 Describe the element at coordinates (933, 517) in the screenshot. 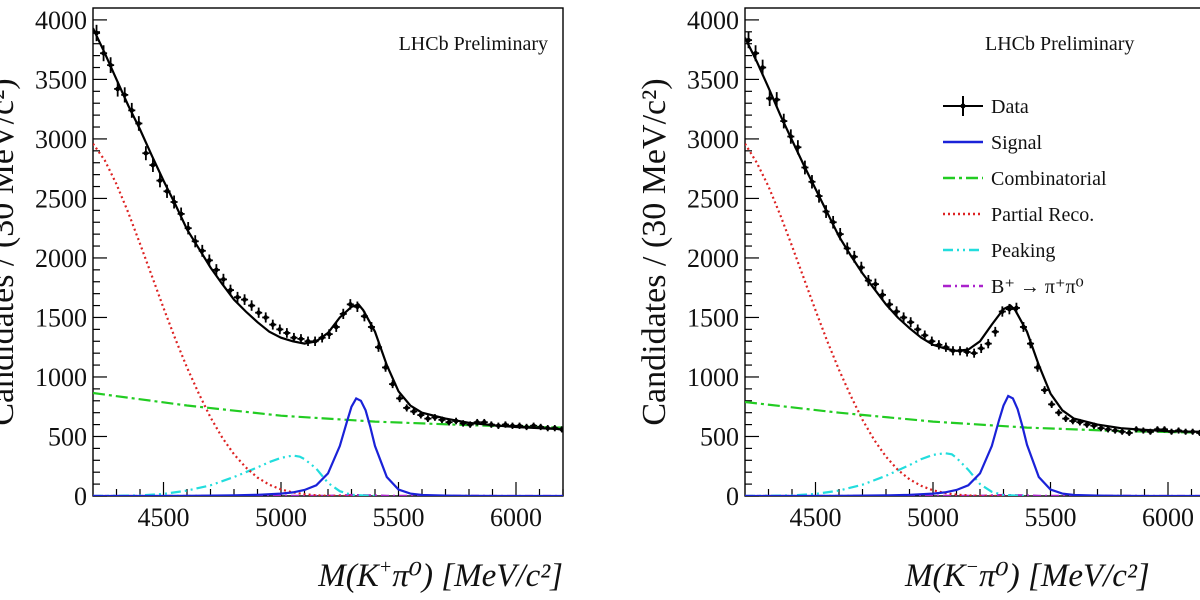

I see `x-tick-label: 5000` at that location.